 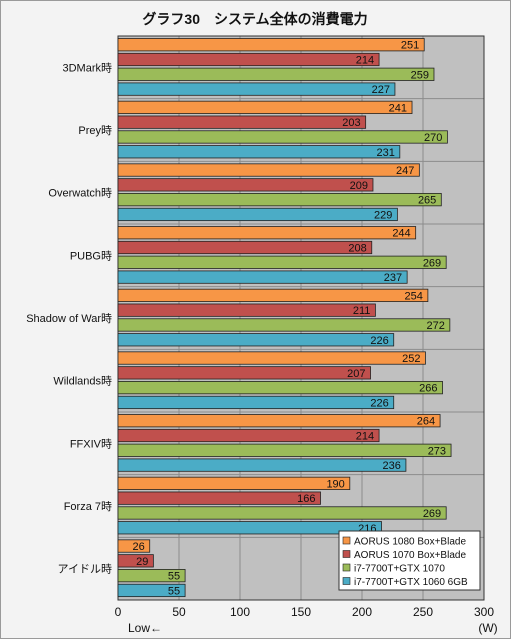 What do you see at coordinates (91, 255) in the screenshot?
I see `category-label: PUBG時` at bounding box center [91, 255].